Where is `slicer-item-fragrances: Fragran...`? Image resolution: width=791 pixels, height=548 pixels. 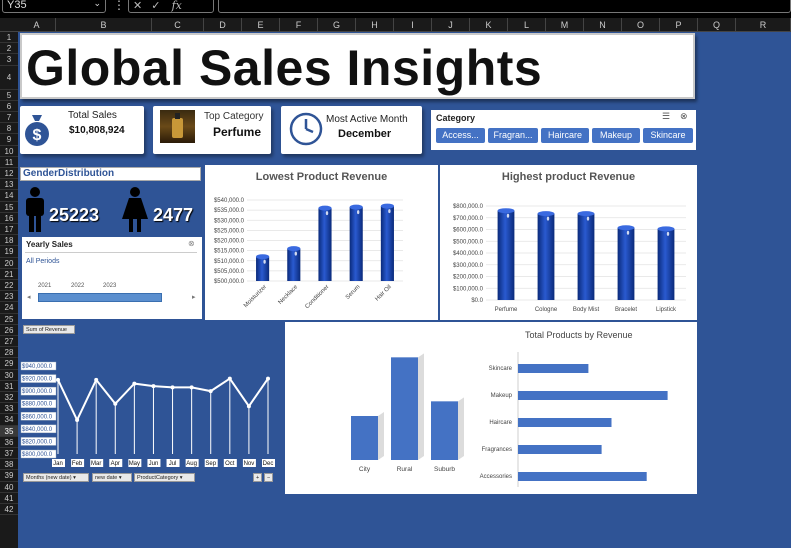
slicer-item-fragrances: Fragran... is located at coordinates (513, 135).